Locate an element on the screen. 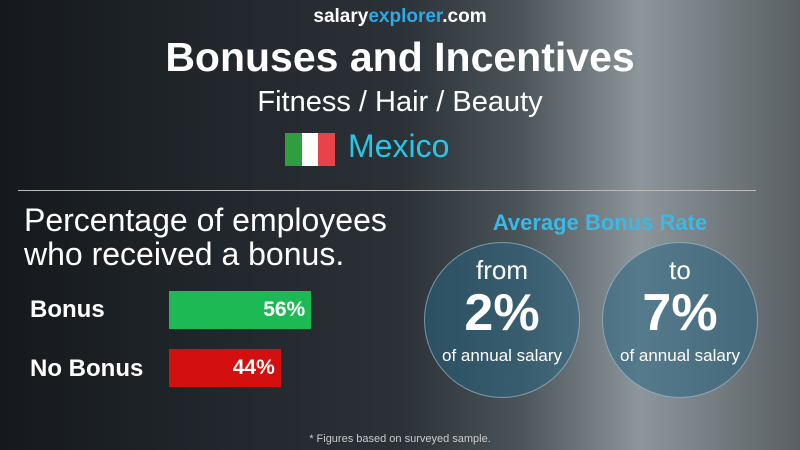  bonus-to-circle: to 7% of annual salary is located at coordinates (680, 320).